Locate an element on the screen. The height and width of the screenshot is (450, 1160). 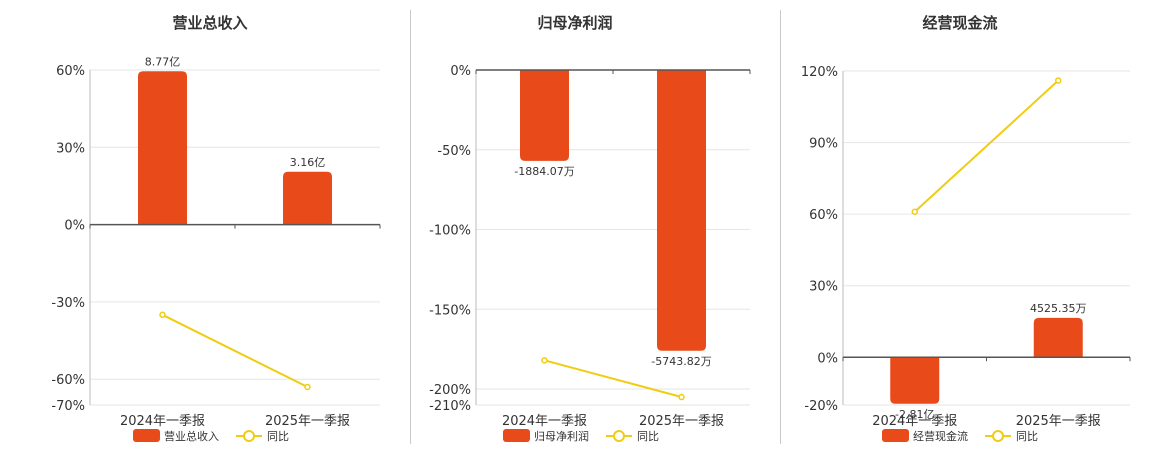
y-tick-label: -50% is located at coordinates (454, 151).